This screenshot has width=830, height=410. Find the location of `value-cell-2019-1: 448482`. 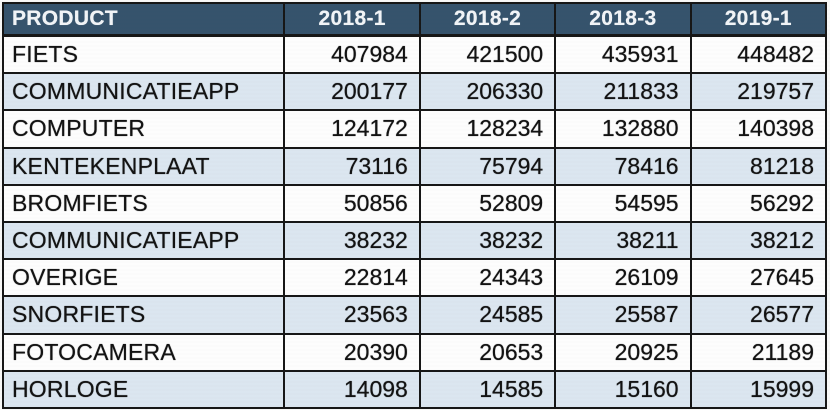

value-cell-2019-1: 448482 is located at coordinates (758, 54).